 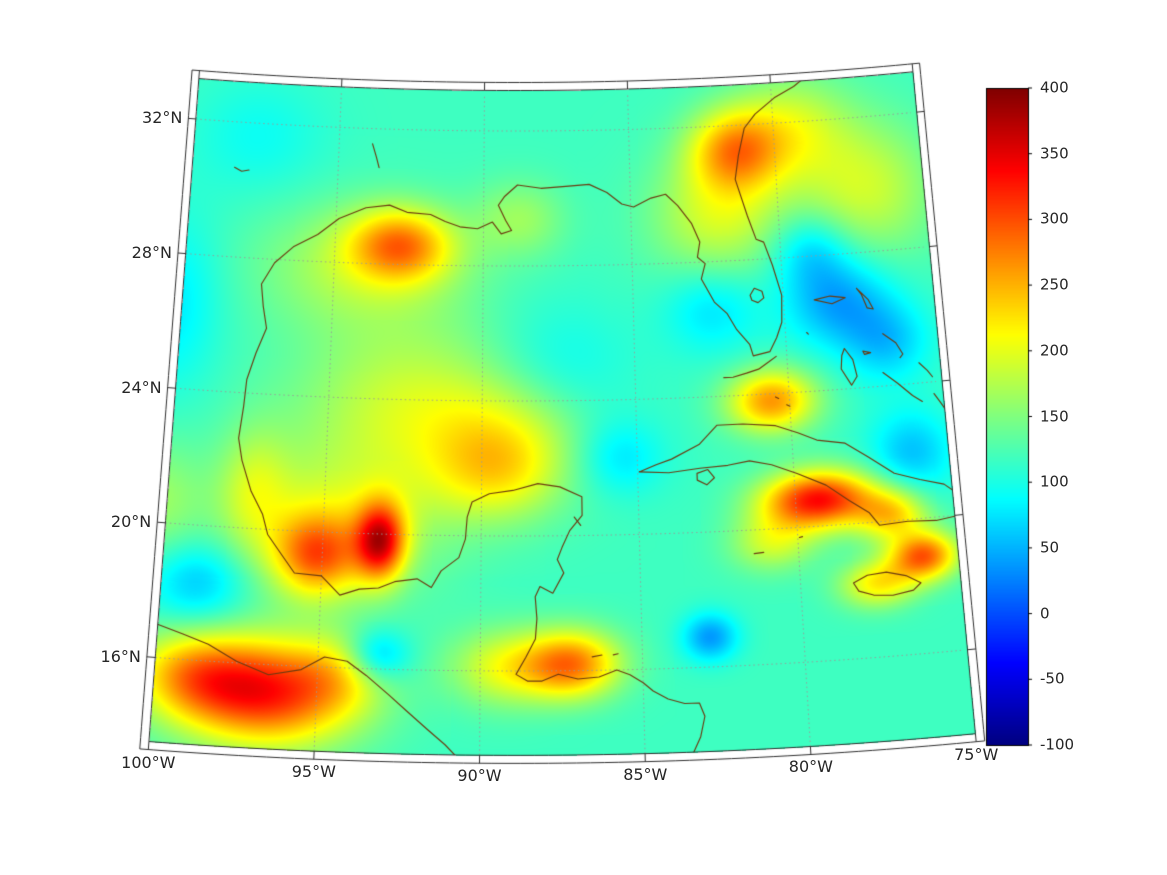 What do you see at coordinates (120, 656) in the screenshot?
I see `lat-tick-label: 16°N` at bounding box center [120, 656].